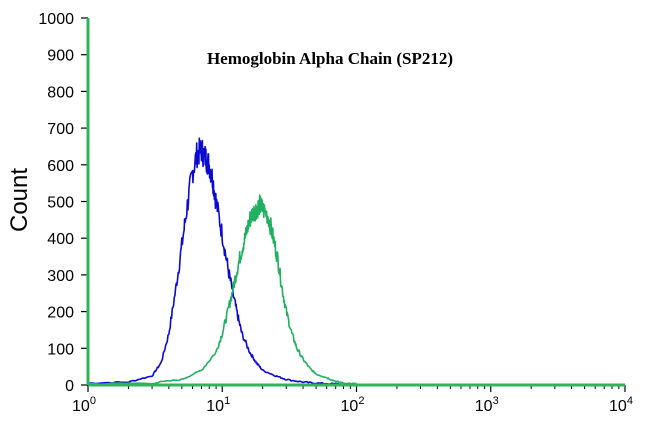 The width and height of the screenshot is (650, 421). What do you see at coordinates (60, 129) in the screenshot?
I see `y-tick-label: 700` at bounding box center [60, 129].